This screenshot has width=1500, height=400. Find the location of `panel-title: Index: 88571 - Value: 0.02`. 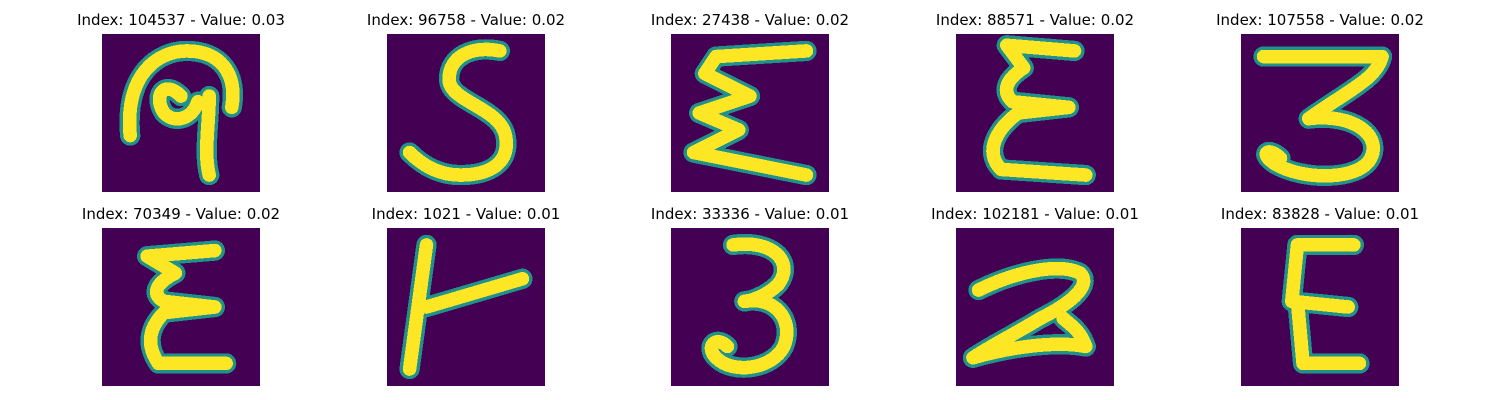

panel-title: Index: 88571 - Value: 0.02 is located at coordinates (1035, 20).